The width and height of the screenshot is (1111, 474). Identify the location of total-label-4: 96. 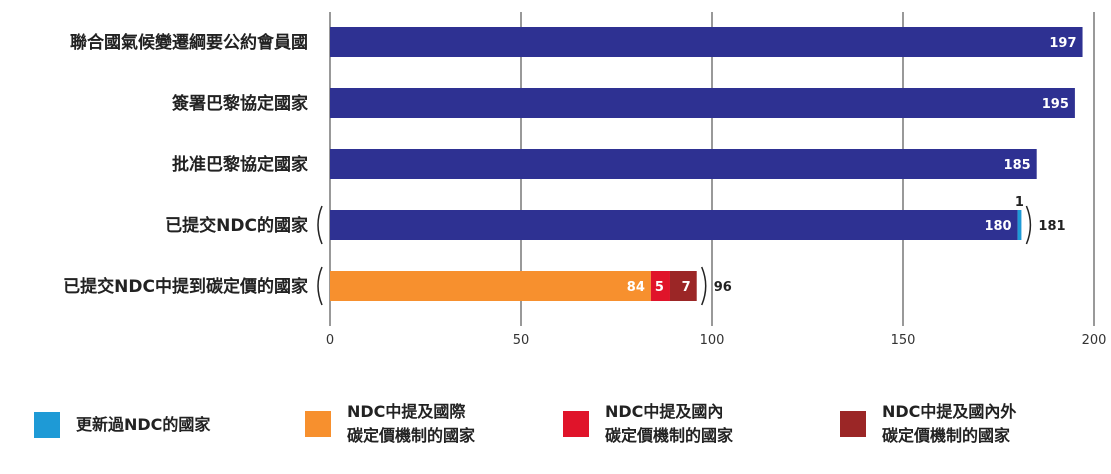
(723, 287).